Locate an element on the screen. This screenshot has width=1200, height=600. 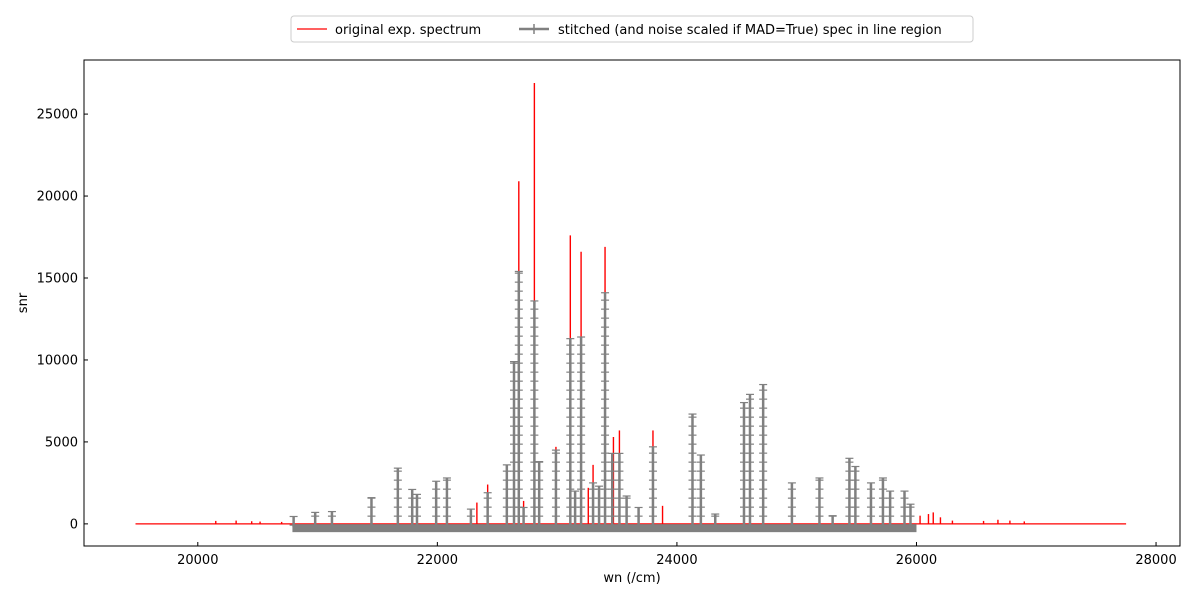
y-tick-label: 15000 is located at coordinates (57, 279).